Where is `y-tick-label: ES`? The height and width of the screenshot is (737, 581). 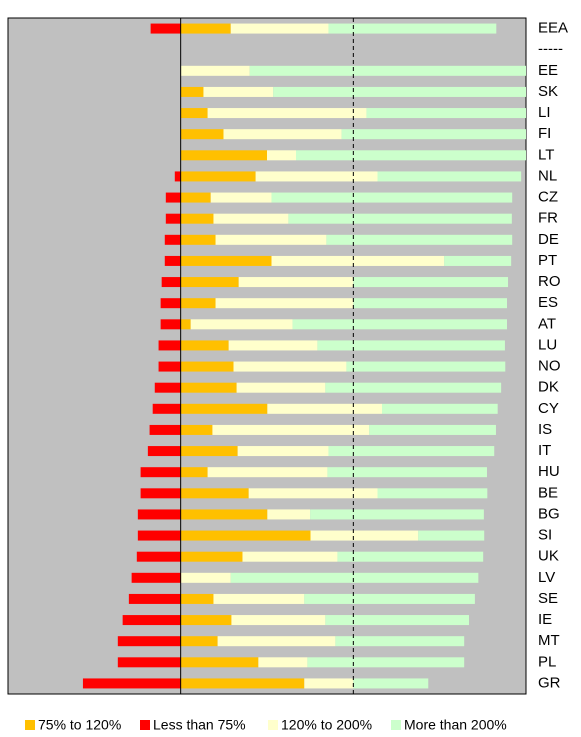 y-tick-label: ES is located at coordinates (548, 302).